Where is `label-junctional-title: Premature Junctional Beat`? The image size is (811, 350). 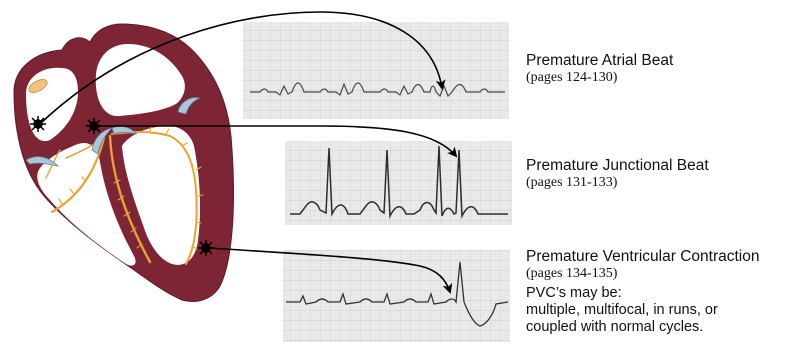 label-junctional-title: Premature Junctional Beat is located at coordinates (617, 165).